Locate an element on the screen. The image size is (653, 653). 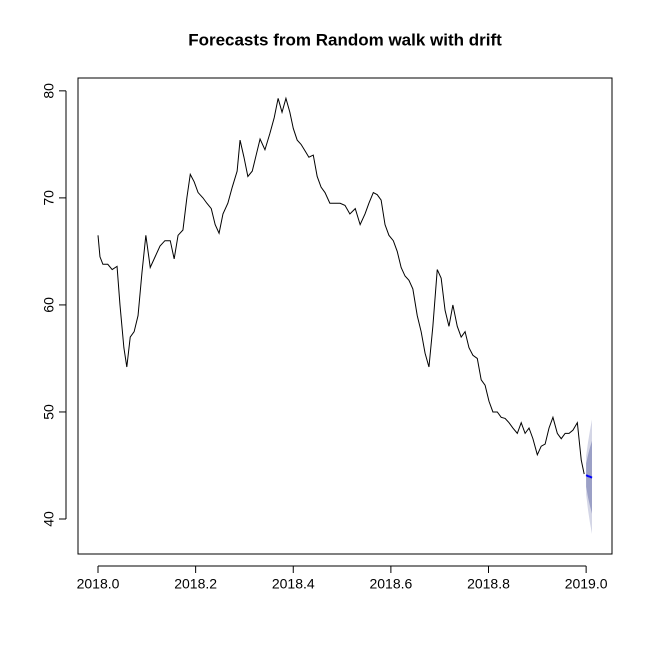
x-tick-label: 2018.8 is located at coordinates (488, 584).